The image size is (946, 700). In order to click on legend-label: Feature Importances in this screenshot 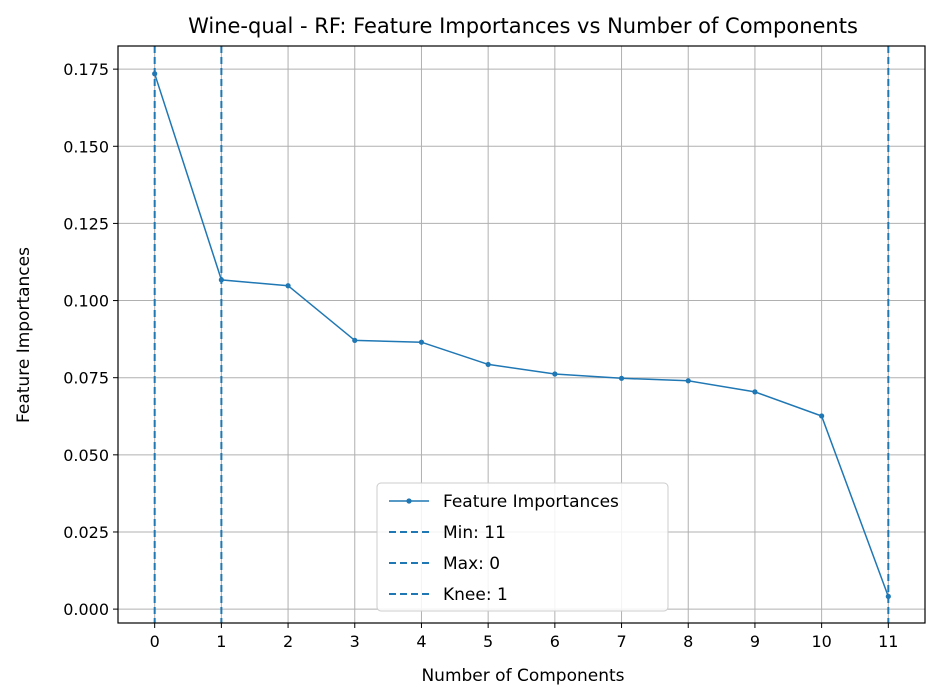, I will do `click(531, 502)`.